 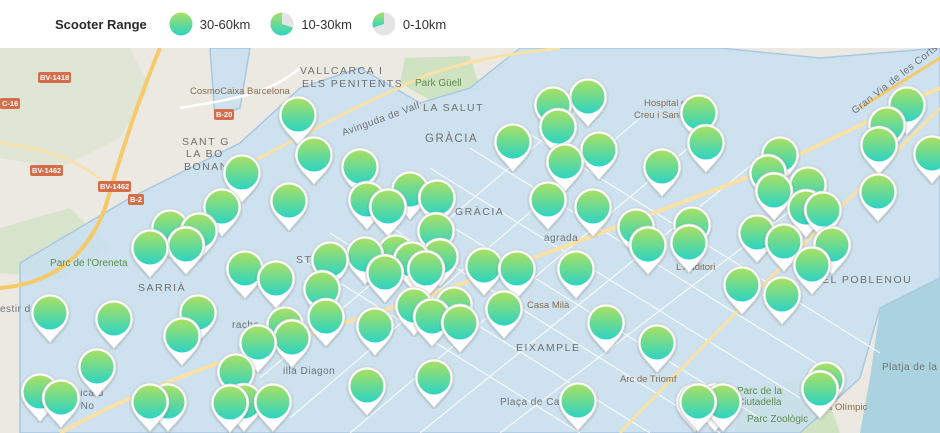 I want to click on low-range-icon, so click(x=384, y=24).